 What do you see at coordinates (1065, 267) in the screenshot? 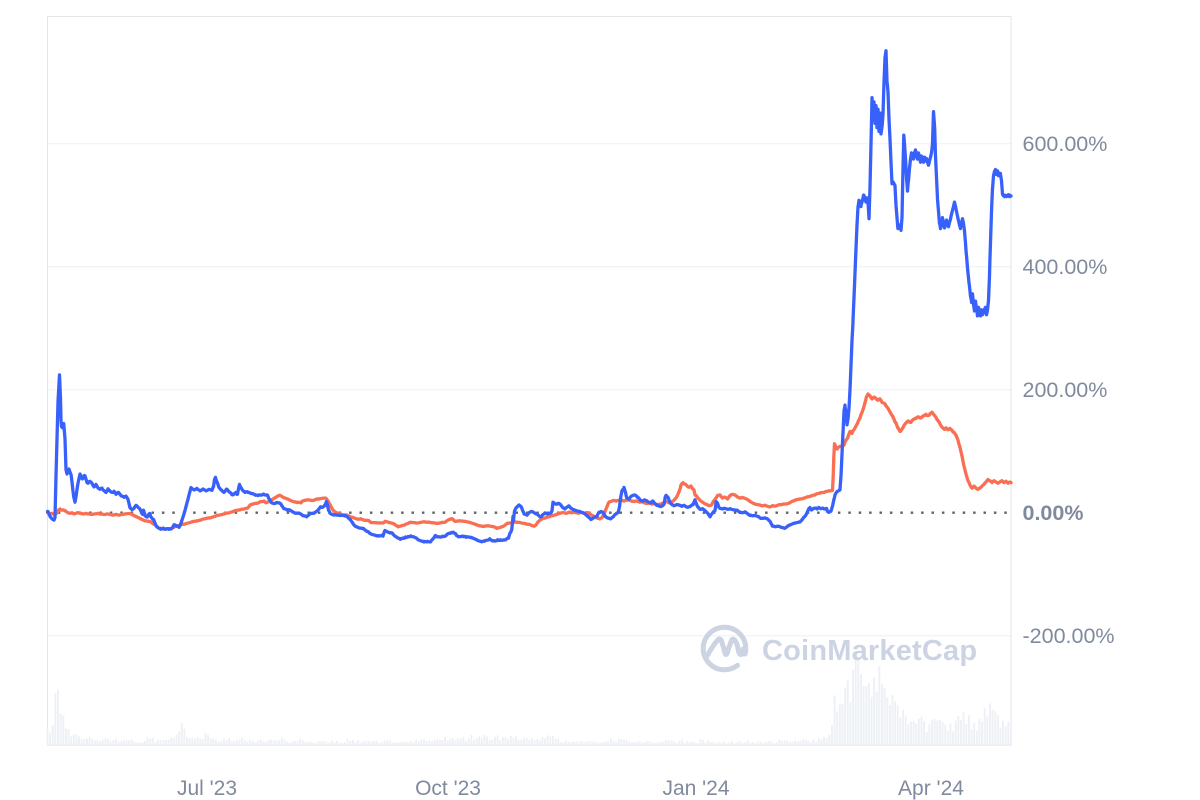
I see `svg-text: 400.00%` at bounding box center [1065, 267].